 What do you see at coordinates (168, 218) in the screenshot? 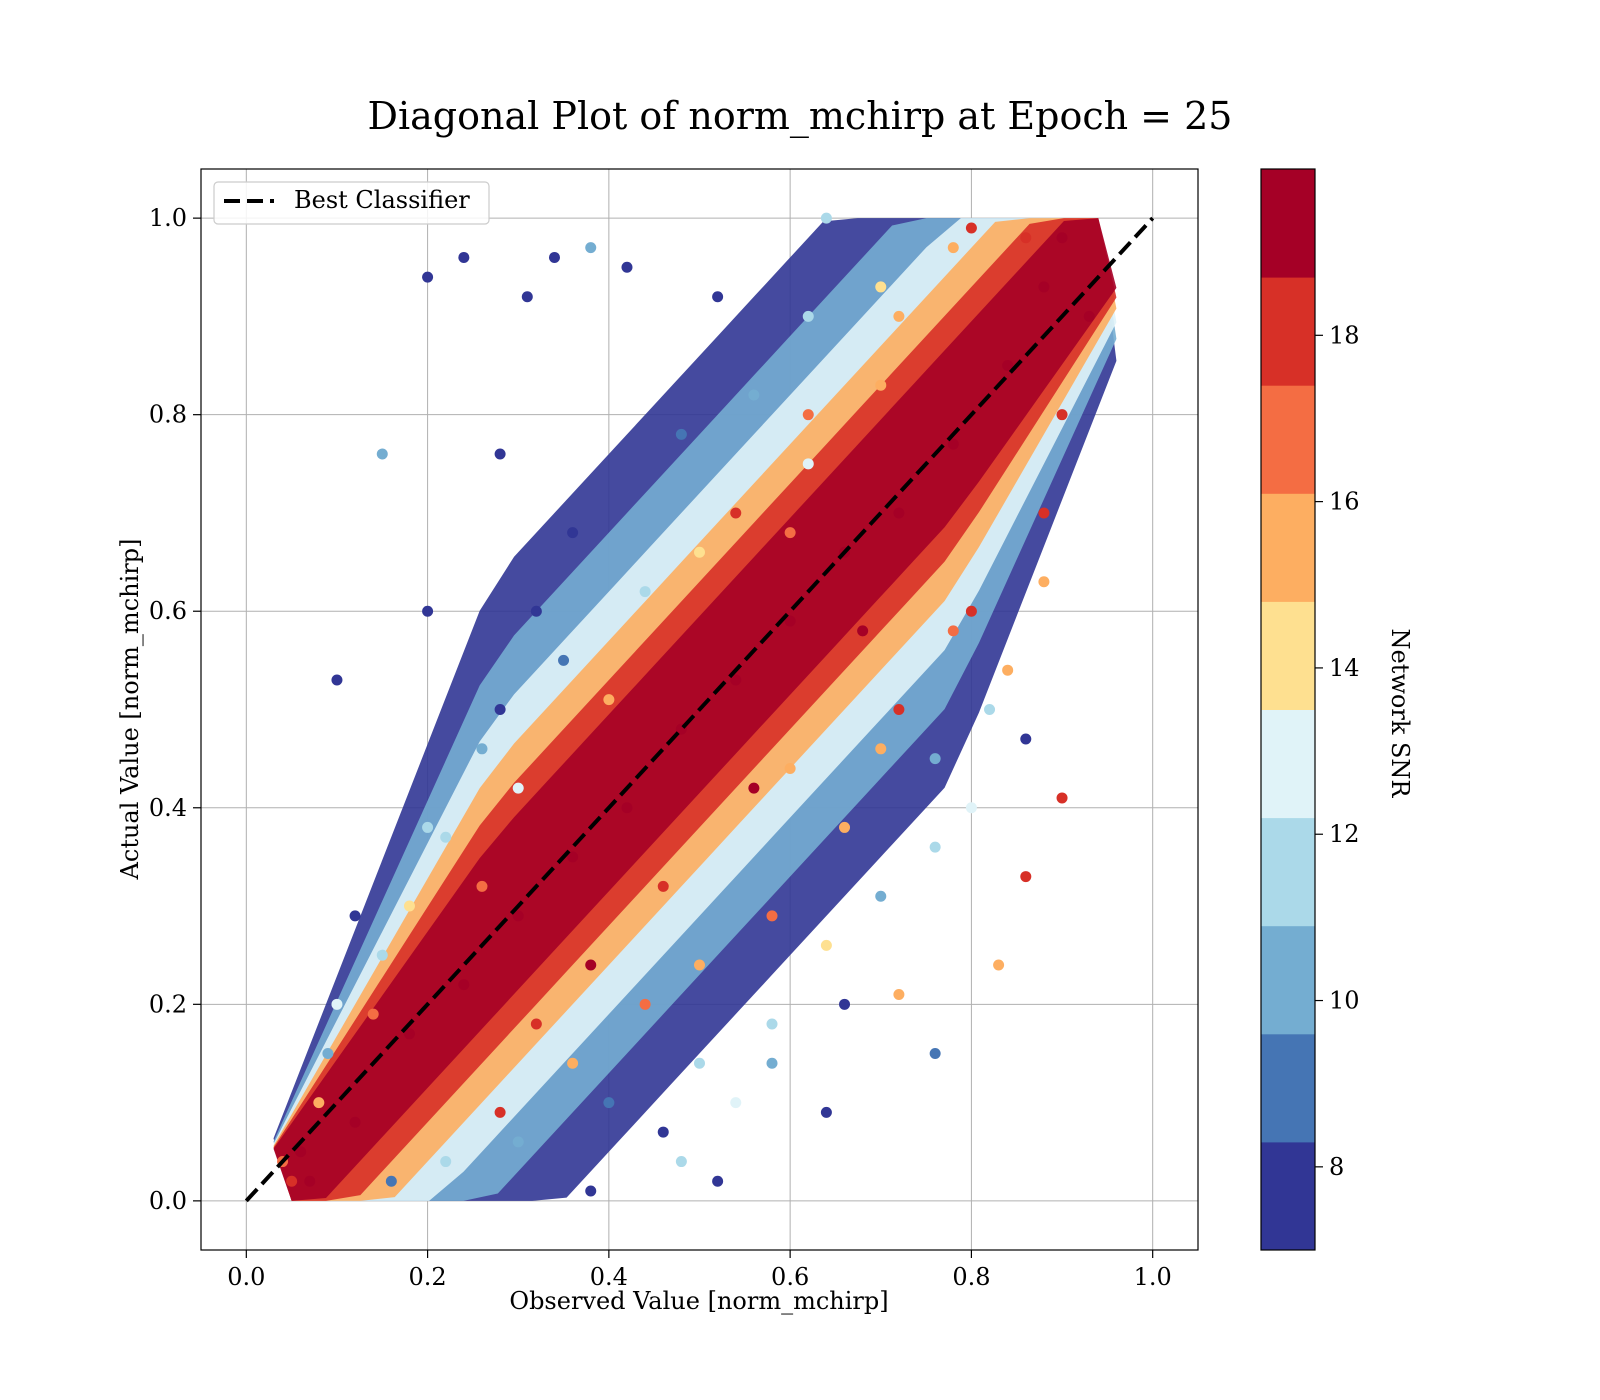
I see `y-tick-label: 1.0` at bounding box center [168, 218].